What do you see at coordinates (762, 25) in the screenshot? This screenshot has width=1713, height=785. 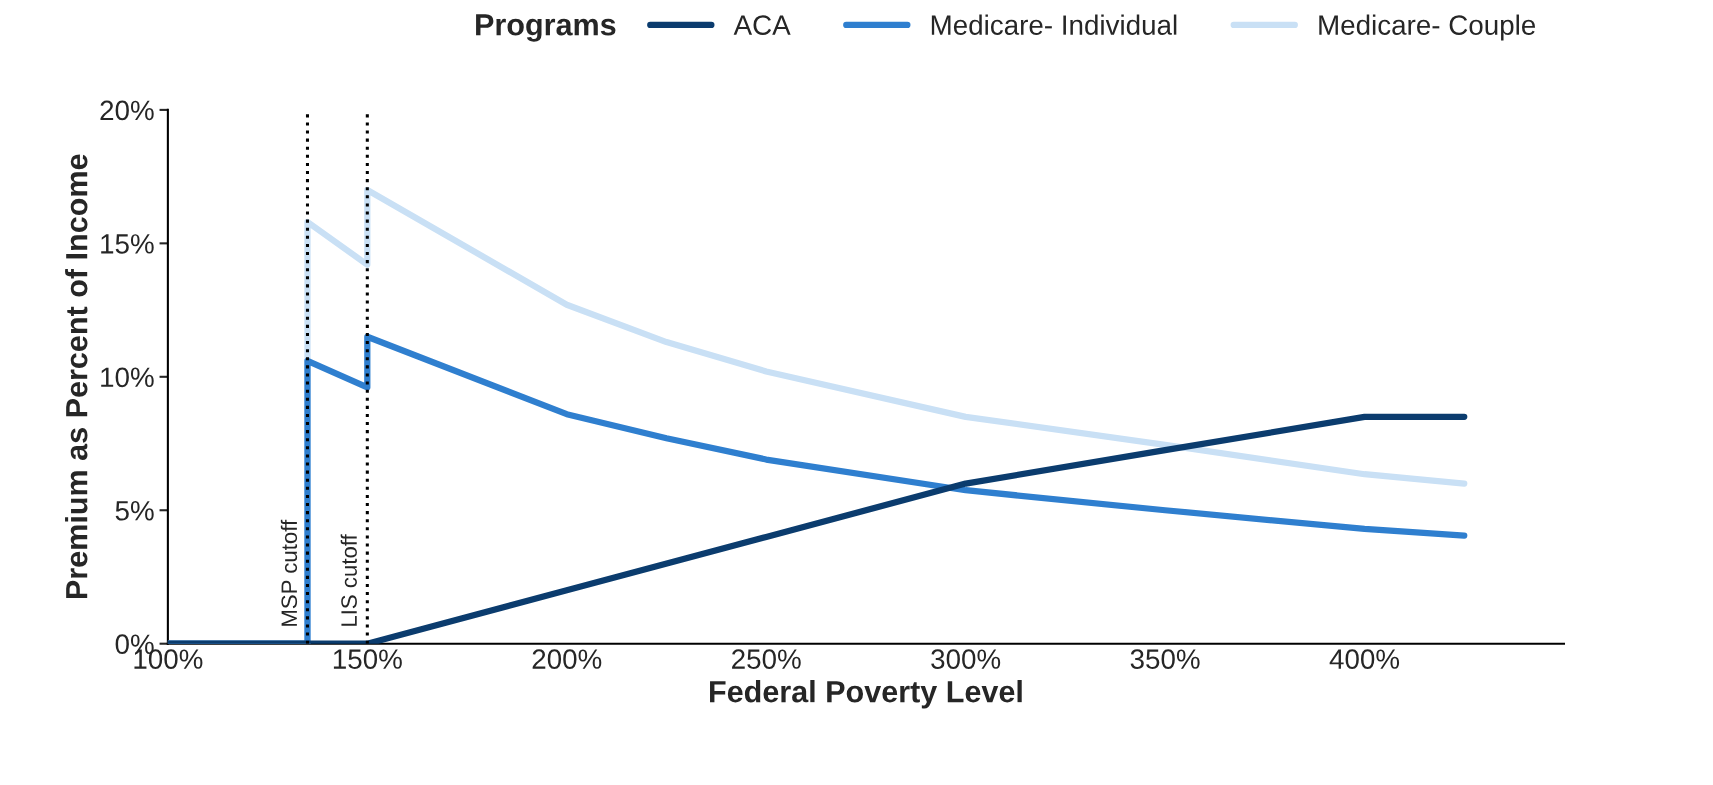 I see `legend-label: ACA` at bounding box center [762, 25].